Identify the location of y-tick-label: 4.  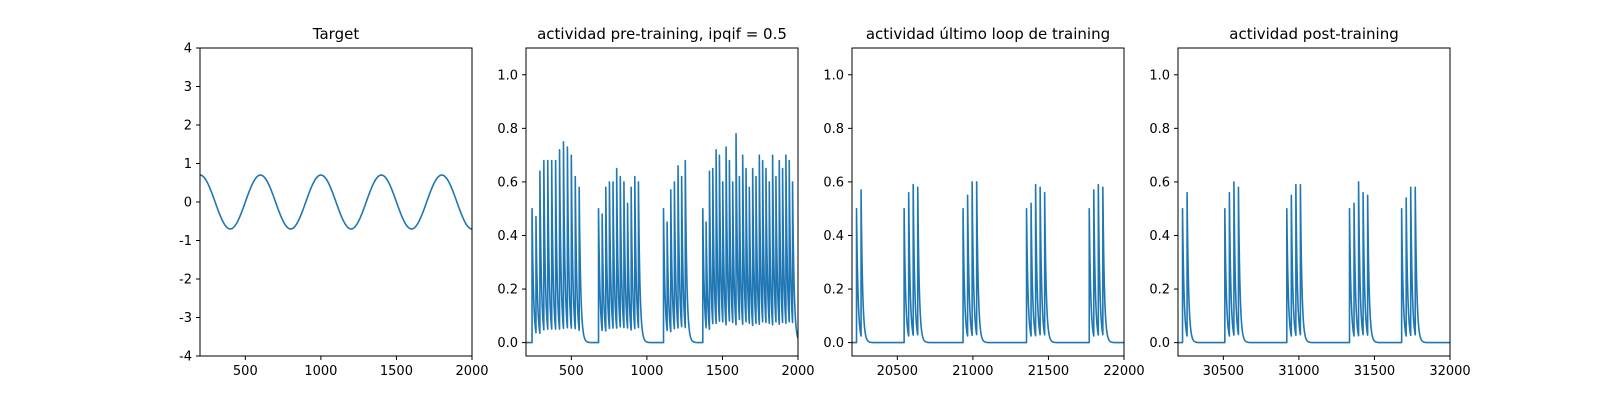
(188, 49).